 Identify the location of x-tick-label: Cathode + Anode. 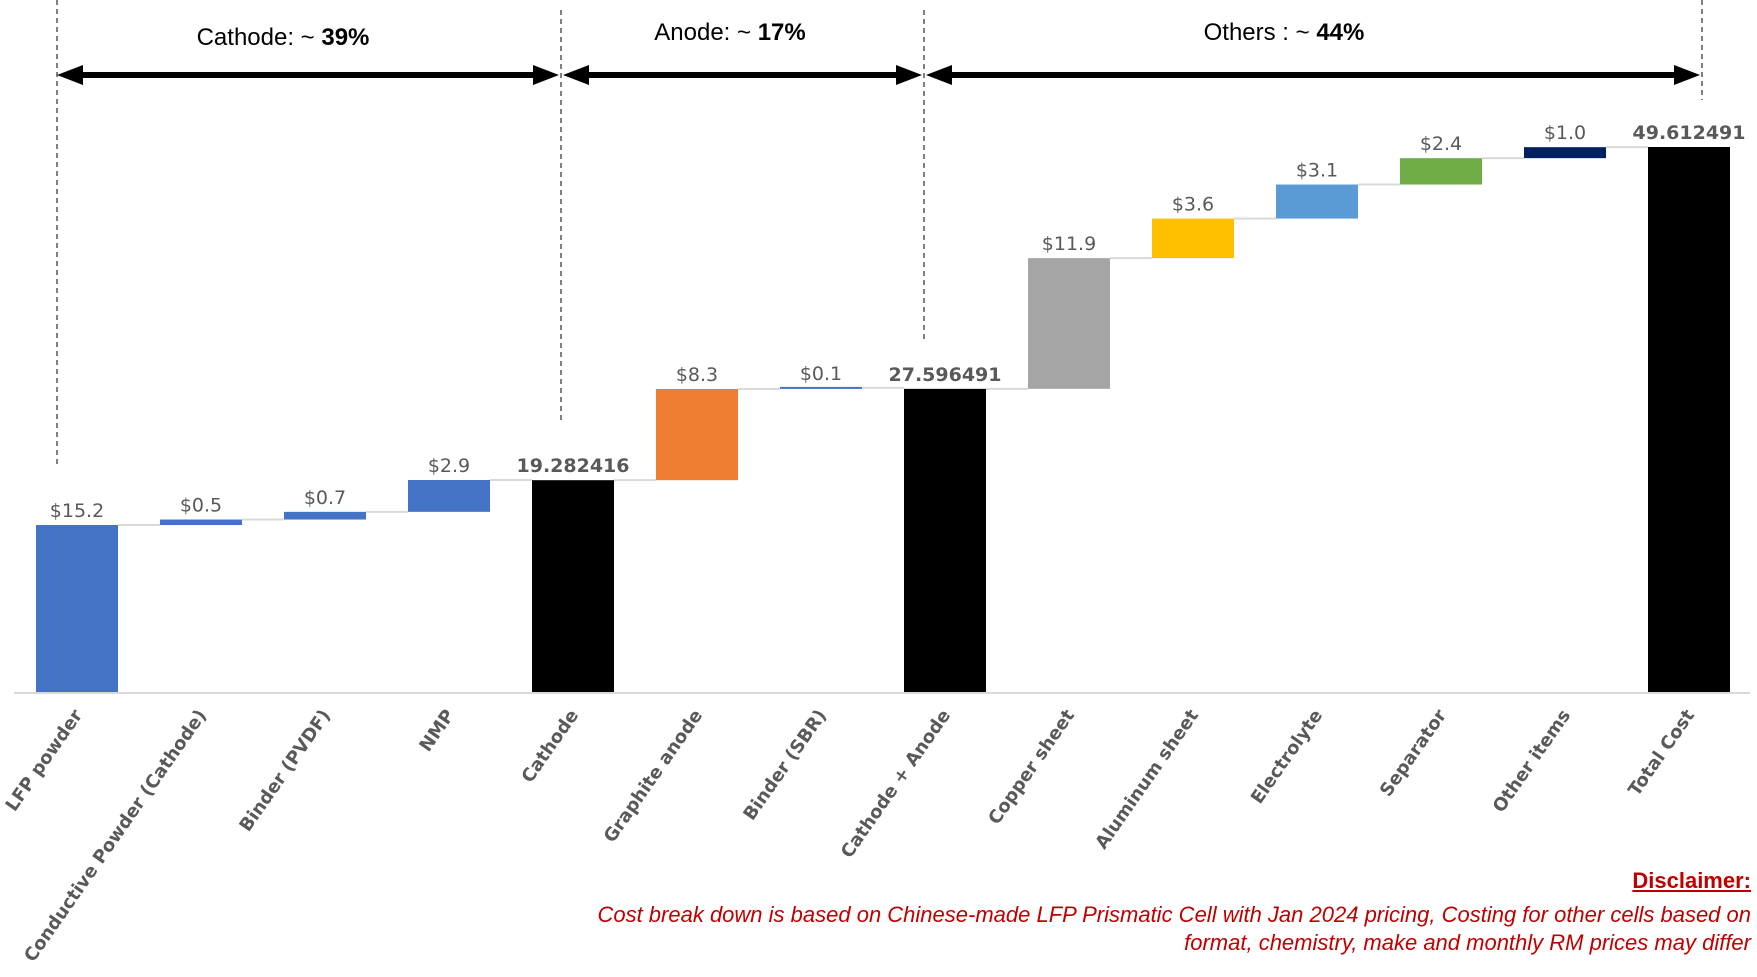
(896, 784).